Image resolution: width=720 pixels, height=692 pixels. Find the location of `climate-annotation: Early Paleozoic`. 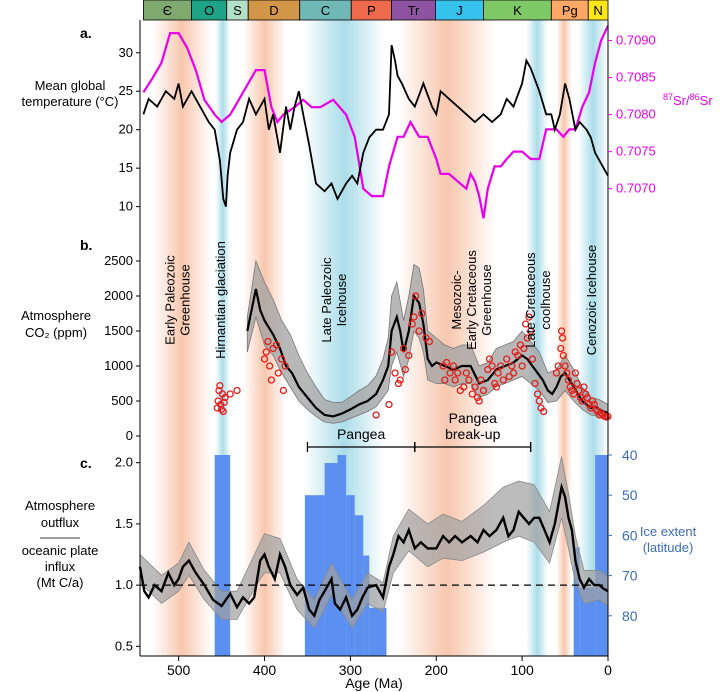

climate-annotation: Early Paleozoic is located at coordinates (170, 300).